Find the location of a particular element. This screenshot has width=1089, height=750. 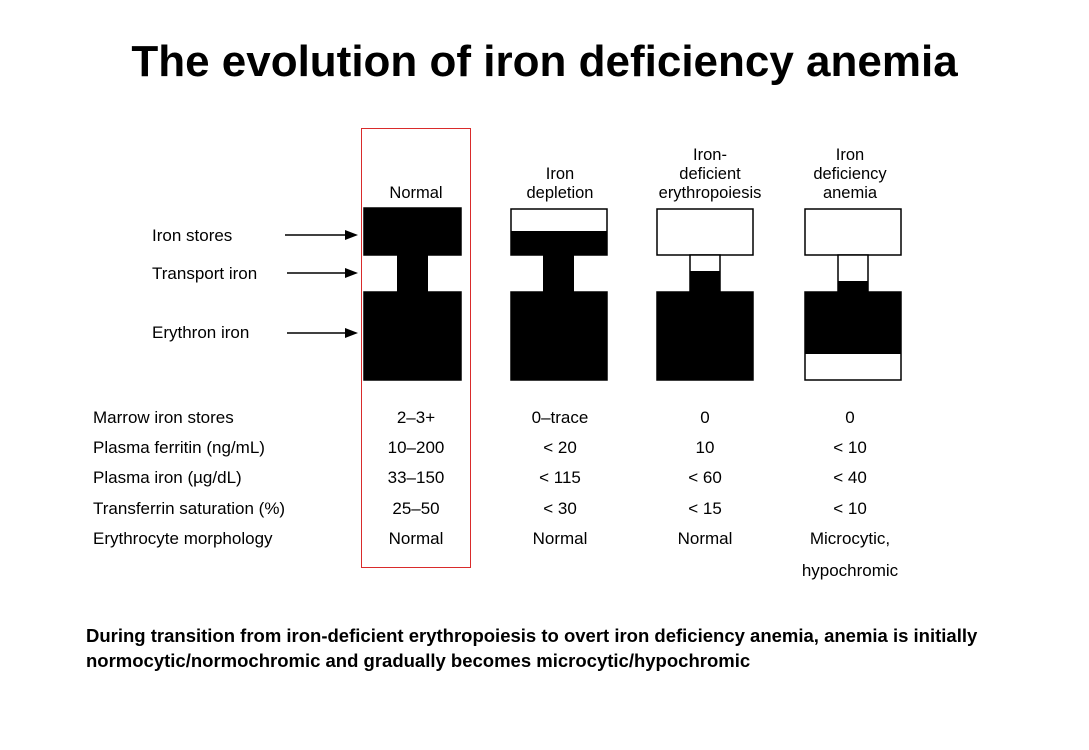

value-ferritin-depletion: < 20 is located at coordinates (560, 447).